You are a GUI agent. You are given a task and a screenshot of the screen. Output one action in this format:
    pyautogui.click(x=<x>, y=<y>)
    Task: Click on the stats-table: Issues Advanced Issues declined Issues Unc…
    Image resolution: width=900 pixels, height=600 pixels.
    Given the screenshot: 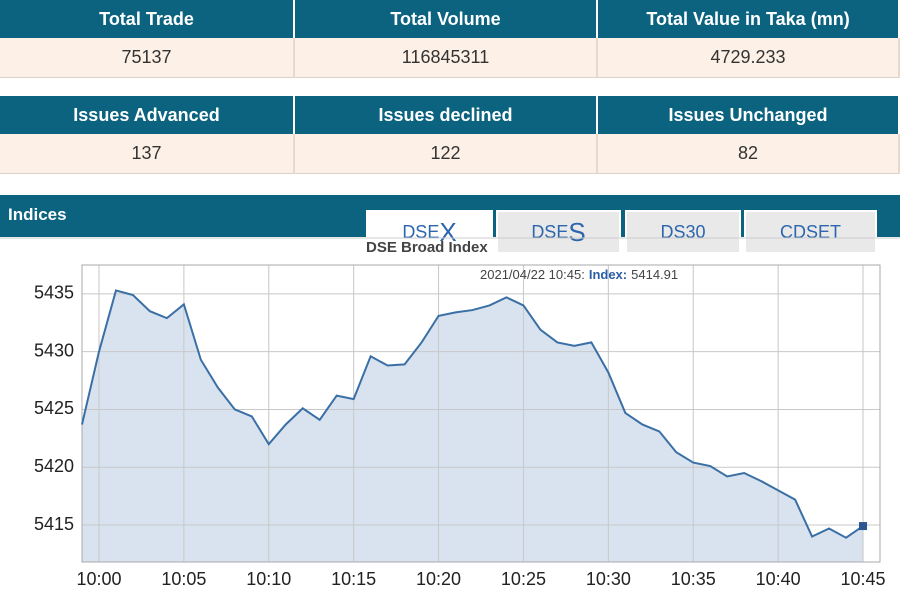 What is the action you would take?
    pyautogui.click(x=450, y=135)
    